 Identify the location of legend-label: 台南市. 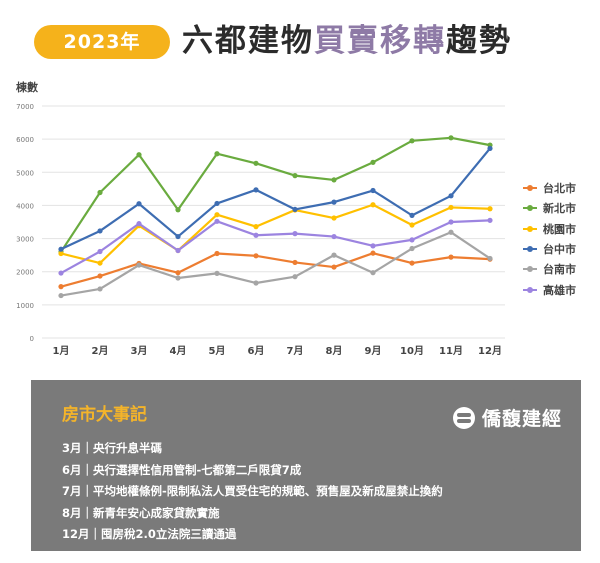
(559, 270).